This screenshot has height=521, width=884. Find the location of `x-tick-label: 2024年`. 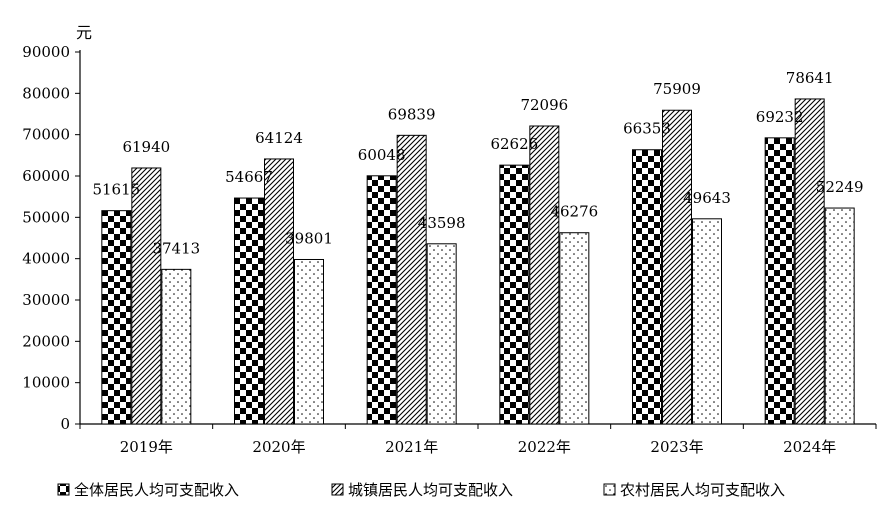

x-tick-label: 2024年 is located at coordinates (809, 447).